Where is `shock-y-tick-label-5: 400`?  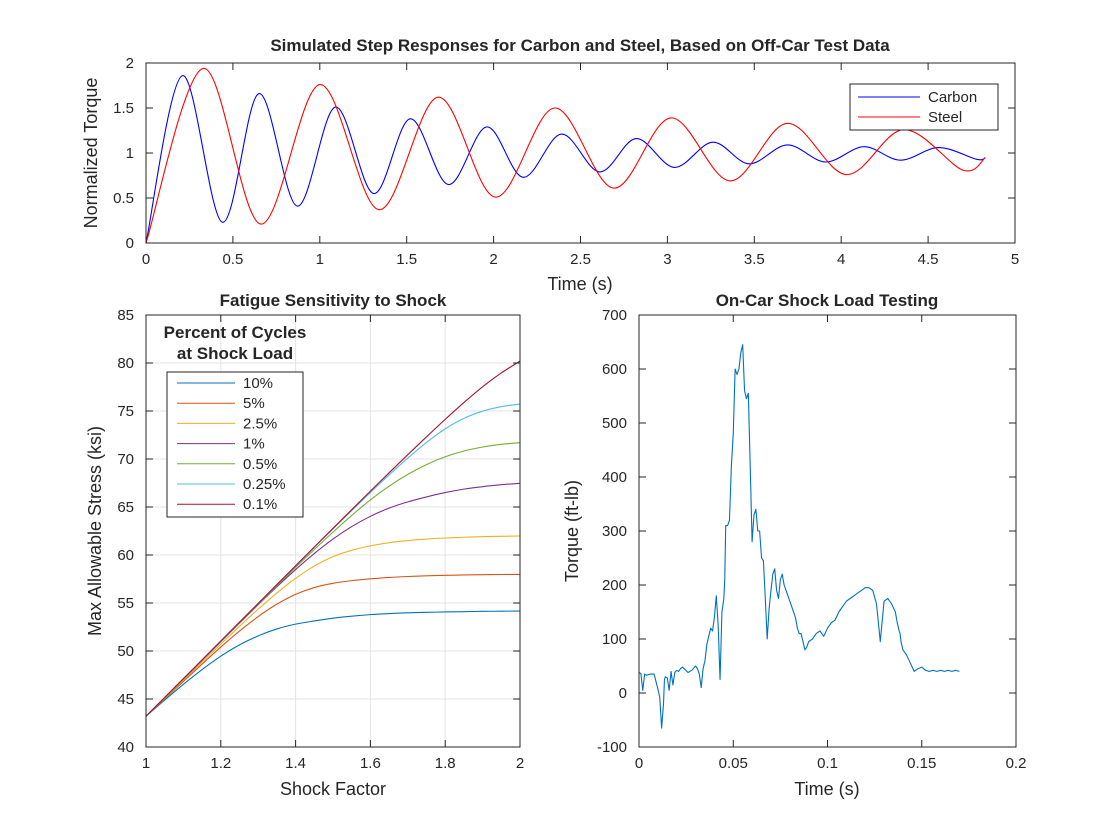 shock-y-tick-label-5: 400 is located at coordinates (614, 477).